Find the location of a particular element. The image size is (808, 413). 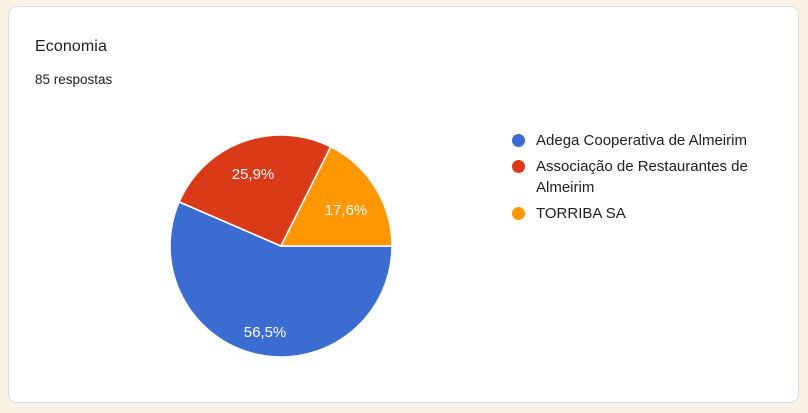

pie-slice-associacao-restaurantes is located at coordinates (255, 190).